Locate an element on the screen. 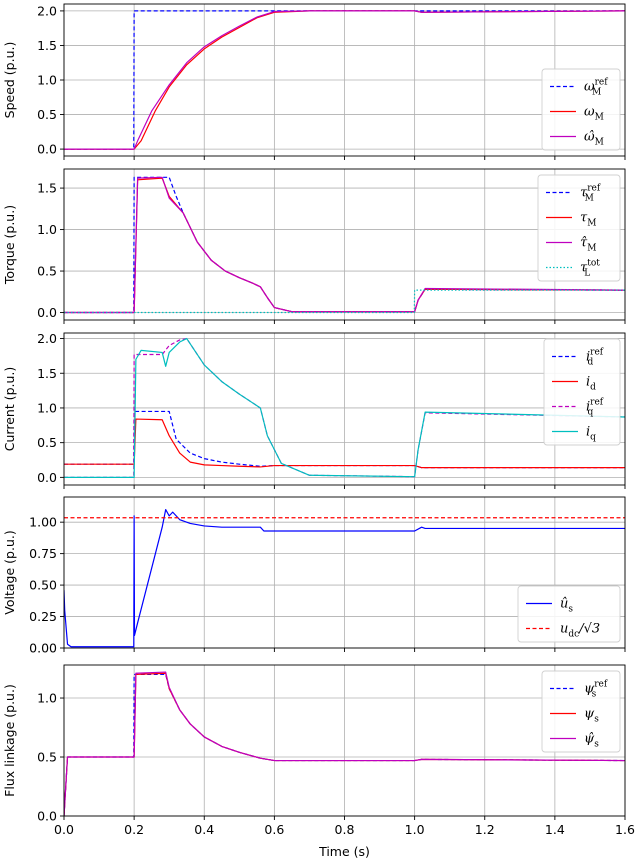 The width and height of the screenshot is (640, 864). x-tick-label: 1.0 is located at coordinates (415, 829).